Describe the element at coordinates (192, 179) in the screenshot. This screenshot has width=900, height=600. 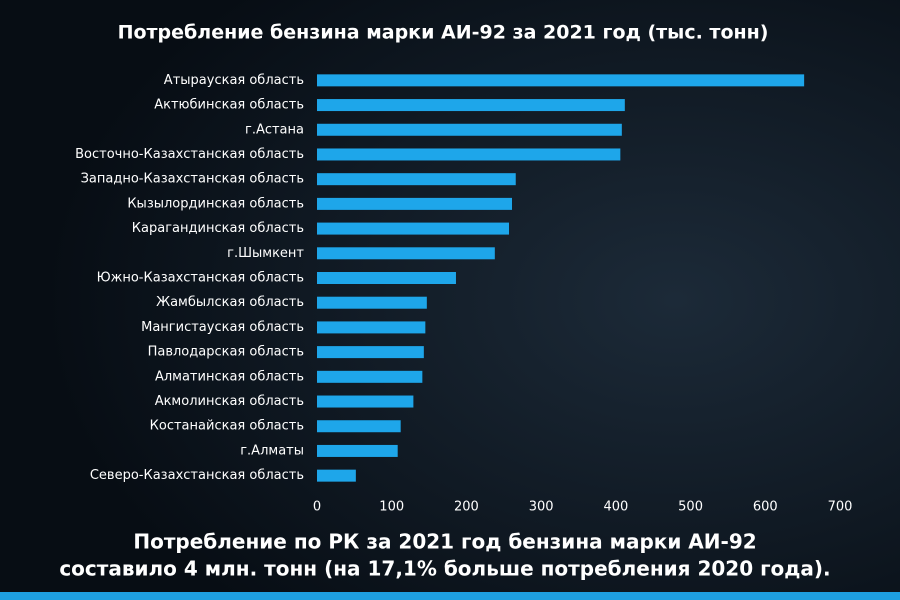
I see `y-tick-label: Западно-Казахстанская область` at that location.